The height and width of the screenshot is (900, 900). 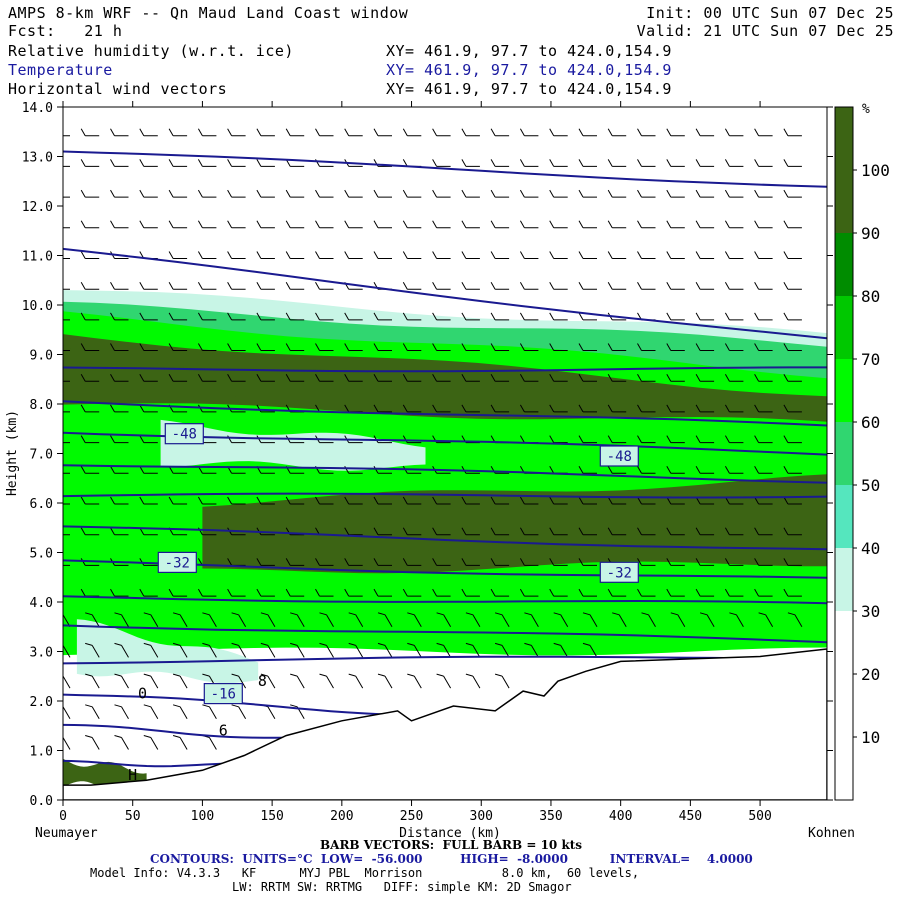 What do you see at coordinates (60, 70) in the screenshot?
I see `field-temp-name: Temperature` at bounding box center [60, 70].